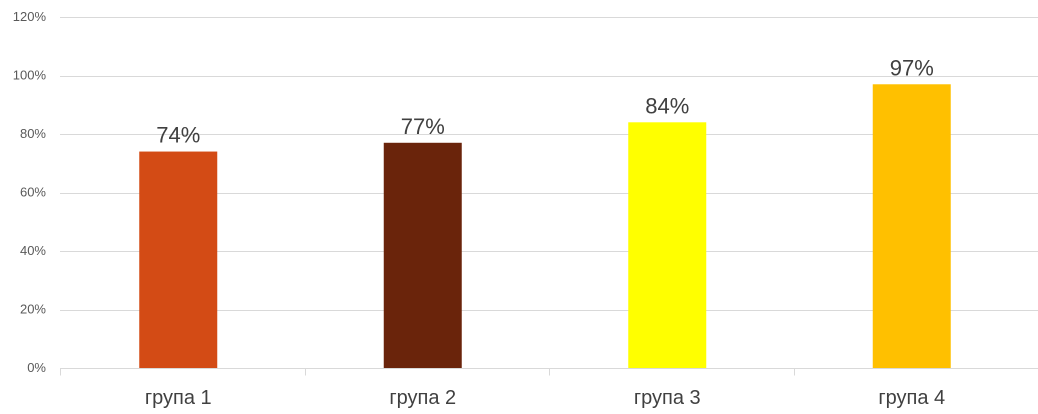  Describe the element at coordinates (667, 105) in the screenshot. I see `data-label: 84%` at that location.